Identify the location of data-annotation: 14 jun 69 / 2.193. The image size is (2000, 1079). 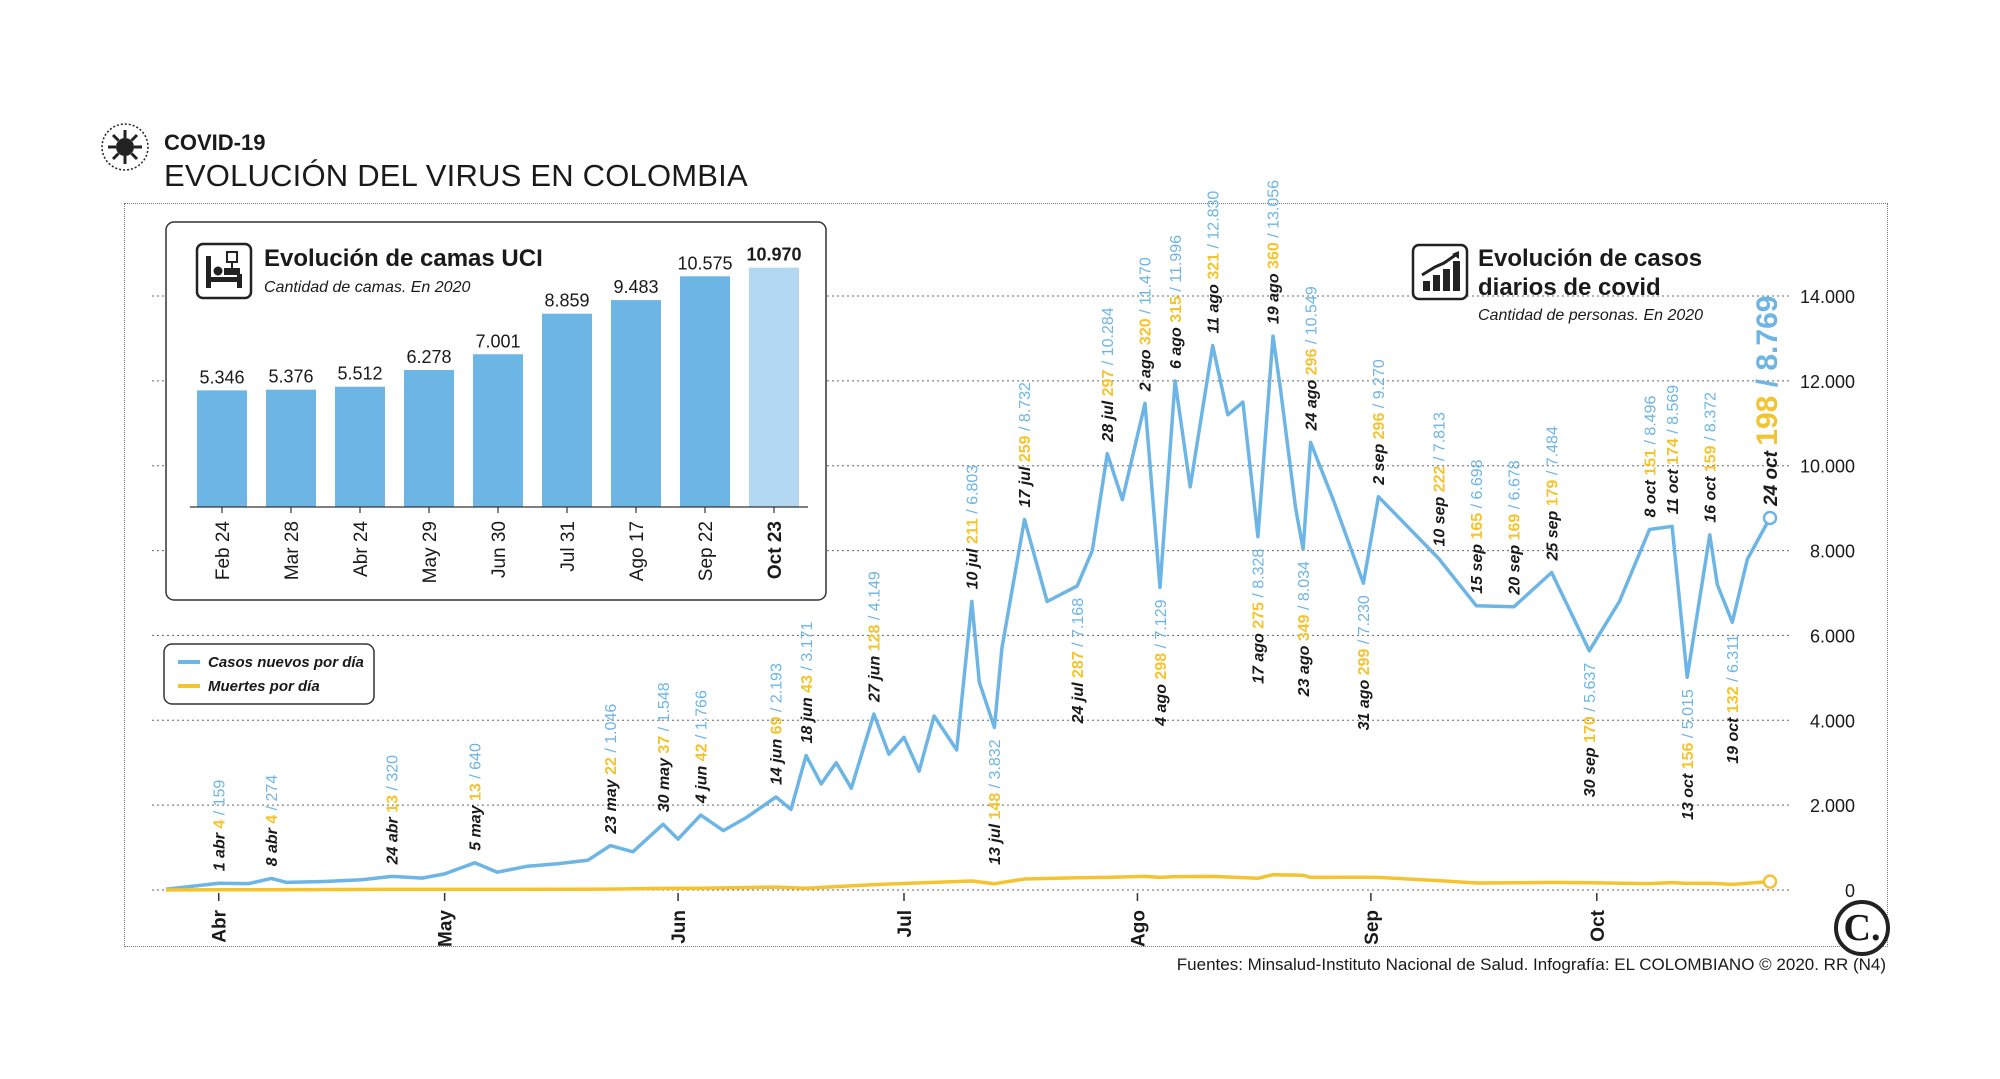
(777, 724).